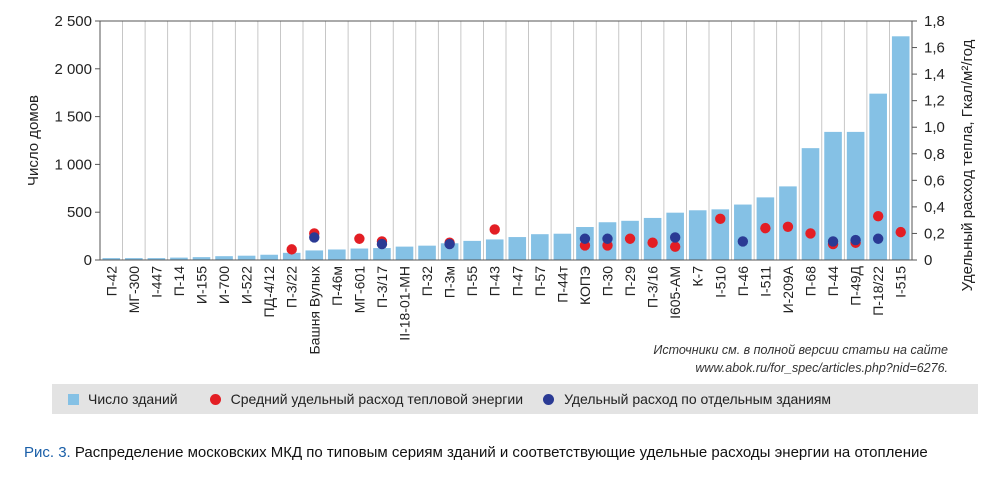 The width and height of the screenshot is (1000, 498). What do you see at coordinates (698, 399) in the screenshot?
I see `legend-individual-label: Удельный расход по отдельным зданиям` at bounding box center [698, 399].